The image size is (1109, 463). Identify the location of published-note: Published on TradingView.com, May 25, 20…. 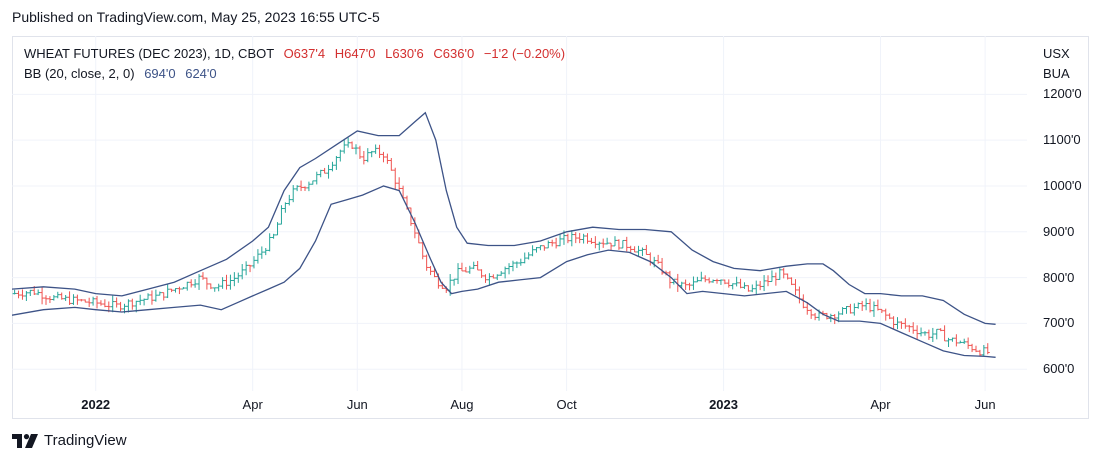
(196, 17).